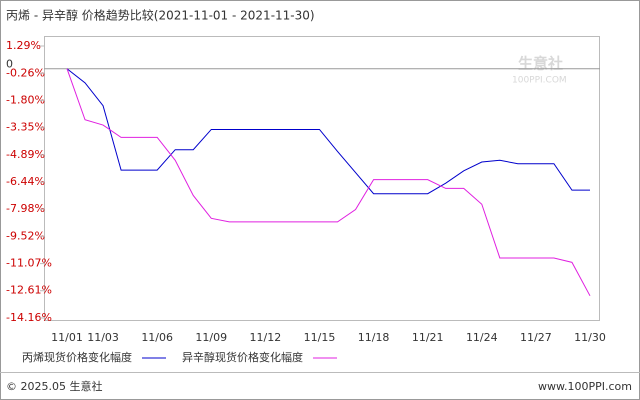 The width and height of the screenshot is (640, 400). What do you see at coordinates (25, 154) in the screenshot?
I see `y-tick-label: -4.89%` at bounding box center [25, 154].